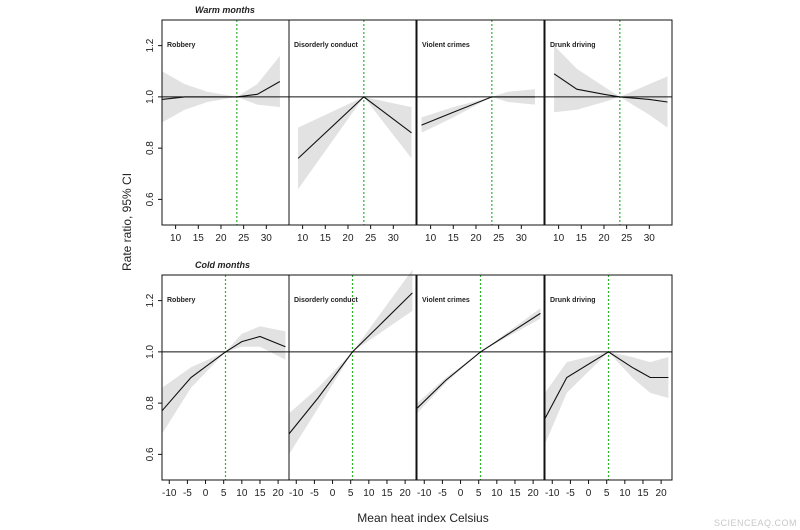  I want to click on x-axis-title: Mean heat index Celsius, so click(422, 518).